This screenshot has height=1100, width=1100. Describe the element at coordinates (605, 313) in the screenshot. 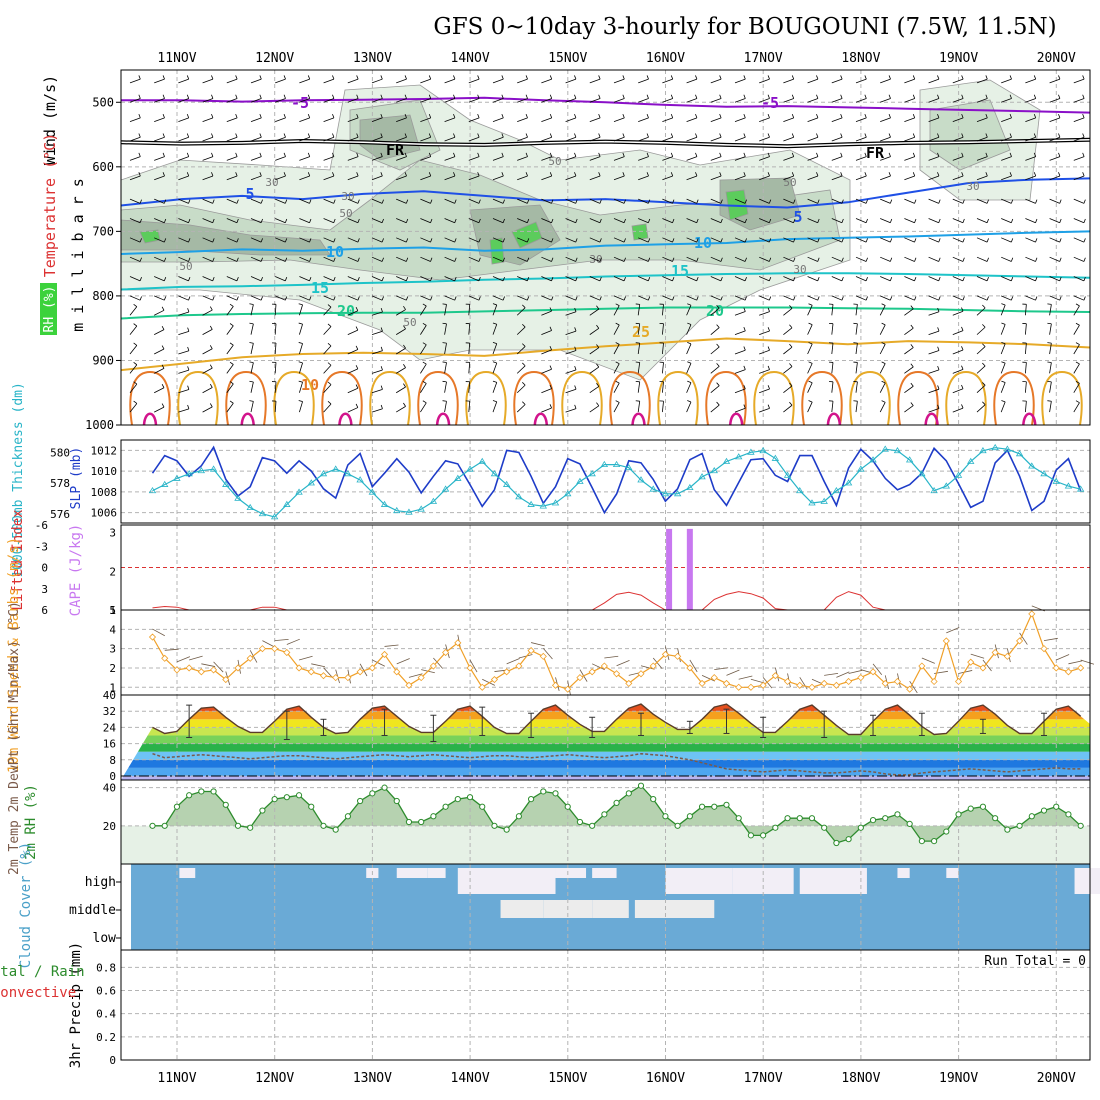

I see `isotherm-line` at that location.